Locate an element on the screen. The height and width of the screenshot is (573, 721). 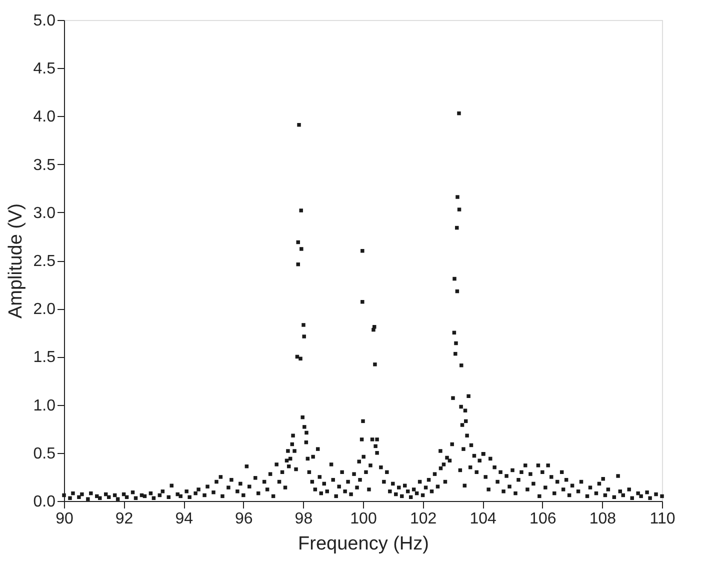
x-tick-label: 94 is located at coordinates (184, 519).